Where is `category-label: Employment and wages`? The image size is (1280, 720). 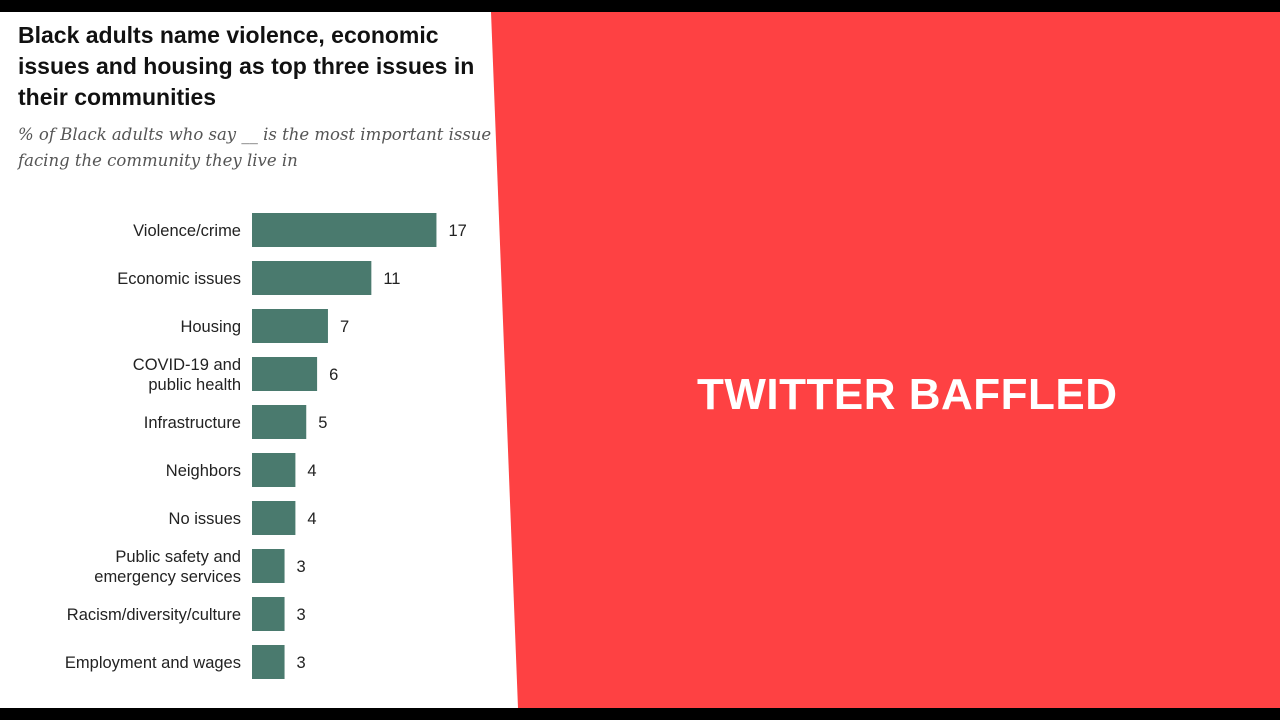 category-label: Employment and wages is located at coordinates (153, 663).